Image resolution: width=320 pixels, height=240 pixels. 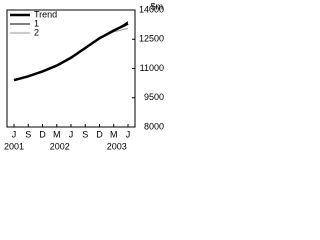 I want to click on legend-label: 2, so click(x=36, y=32).